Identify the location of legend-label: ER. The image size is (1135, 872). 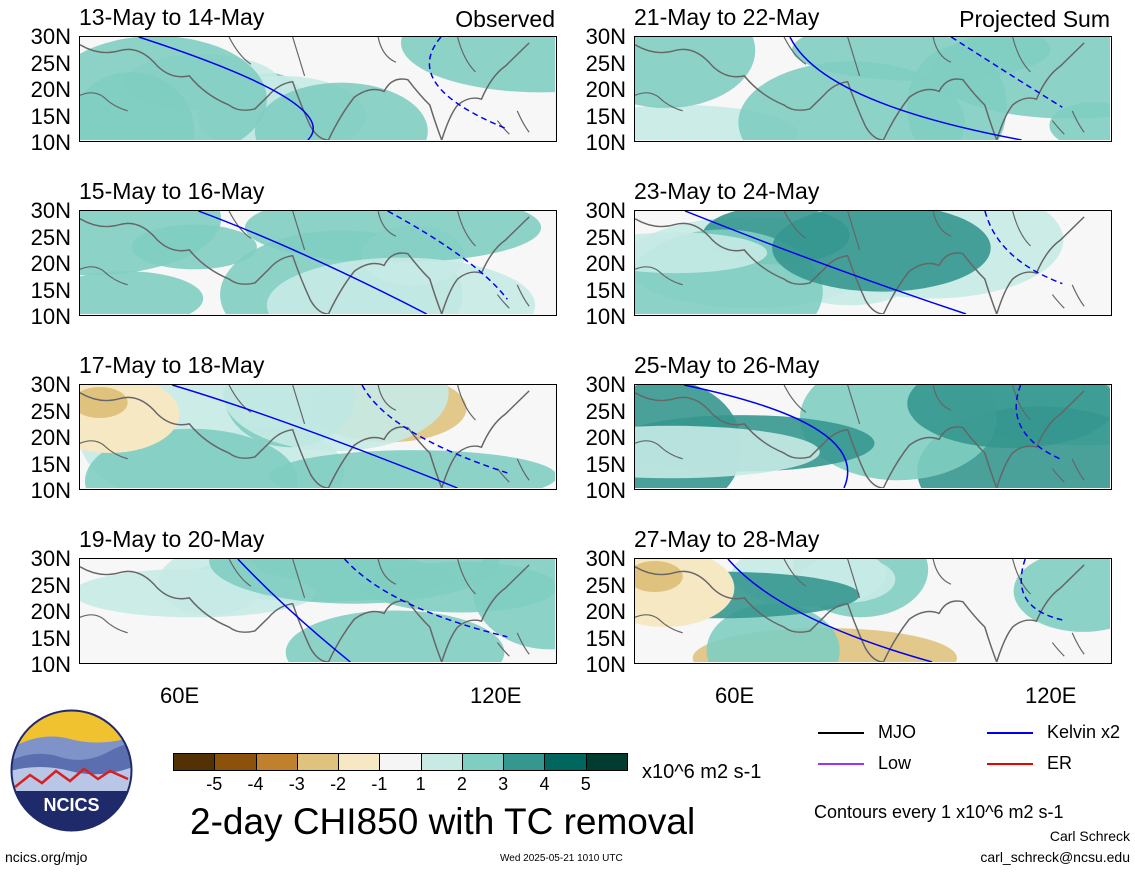
(1060, 763).